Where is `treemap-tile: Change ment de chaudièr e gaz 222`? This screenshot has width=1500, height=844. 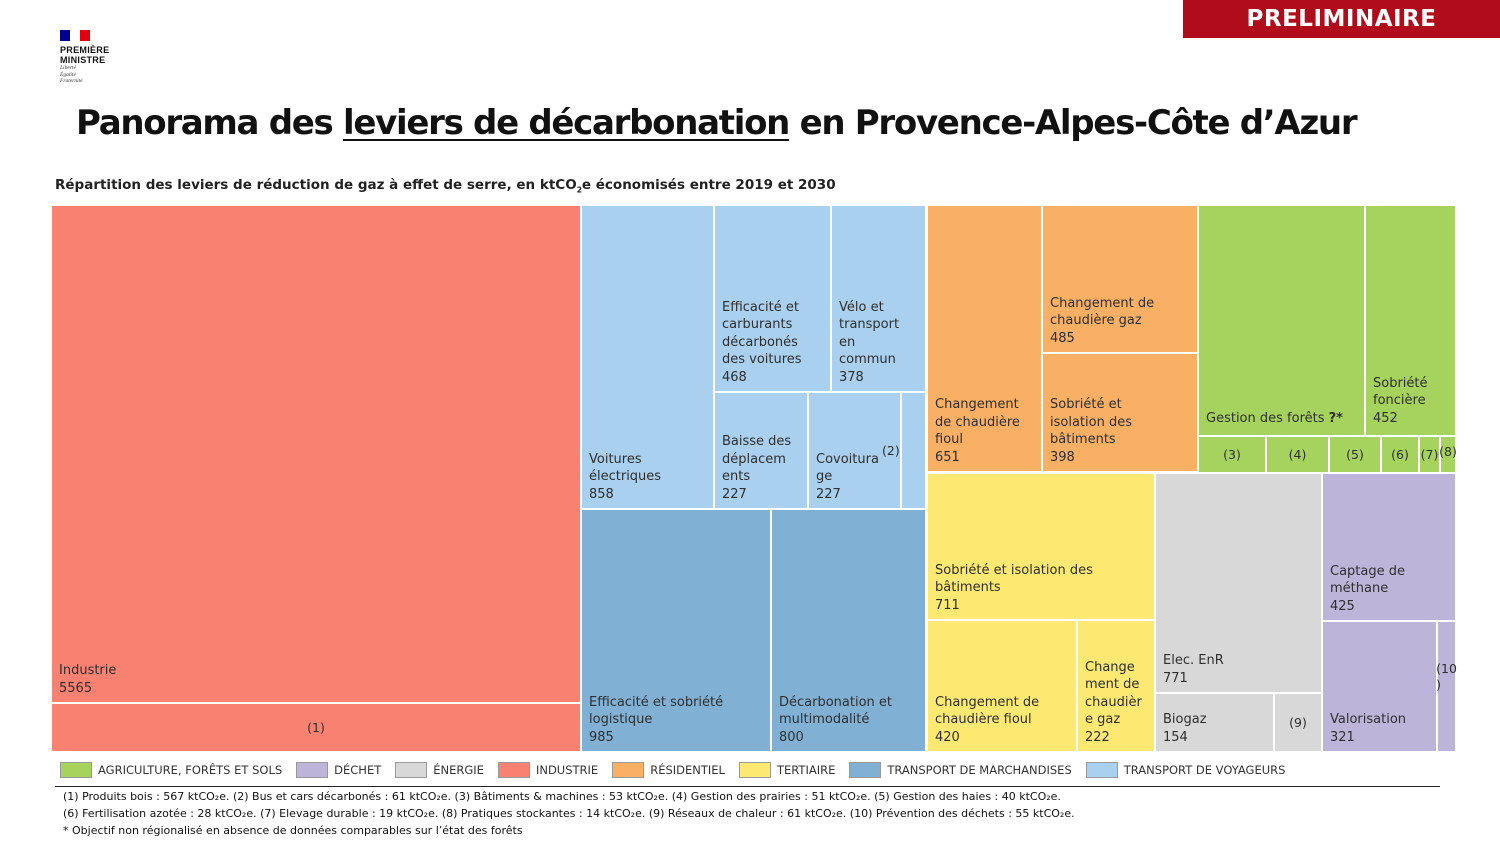 treemap-tile: Change ment de chaudièr e gaz 222 is located at coordinates (1116, 686).